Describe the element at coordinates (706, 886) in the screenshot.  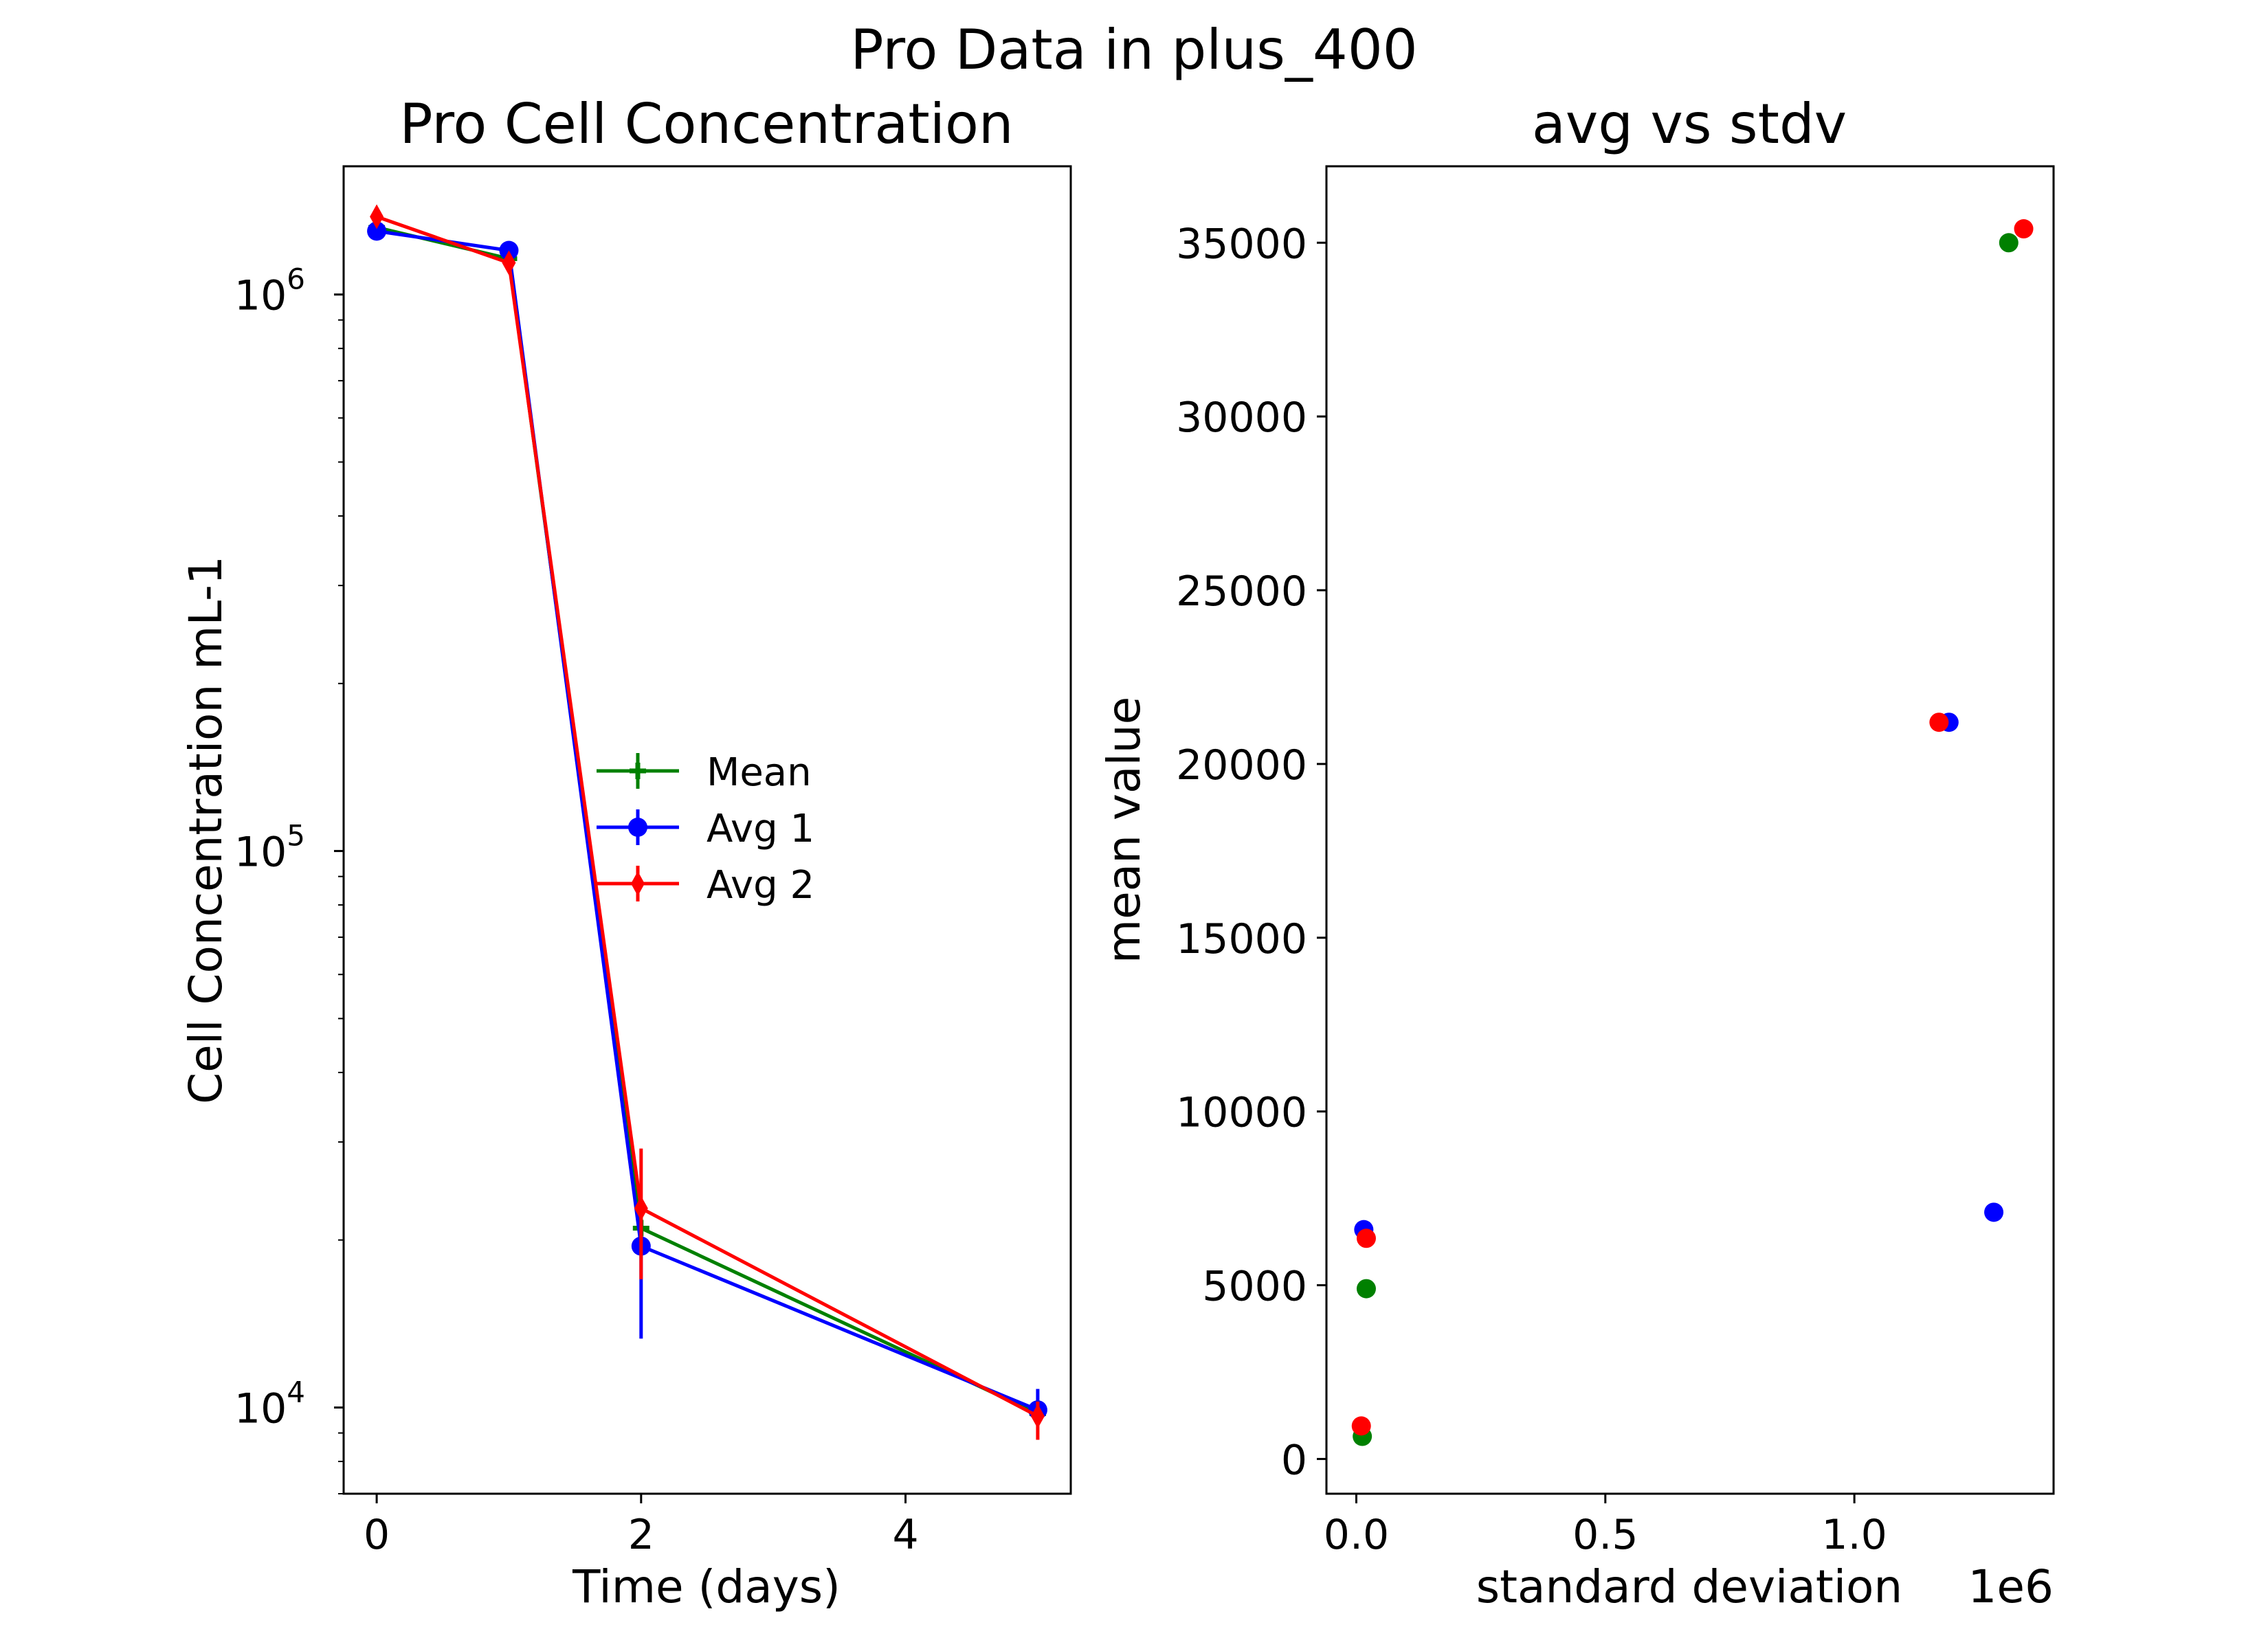
I see `legend-entry-avg2: Avg 2` at that location.